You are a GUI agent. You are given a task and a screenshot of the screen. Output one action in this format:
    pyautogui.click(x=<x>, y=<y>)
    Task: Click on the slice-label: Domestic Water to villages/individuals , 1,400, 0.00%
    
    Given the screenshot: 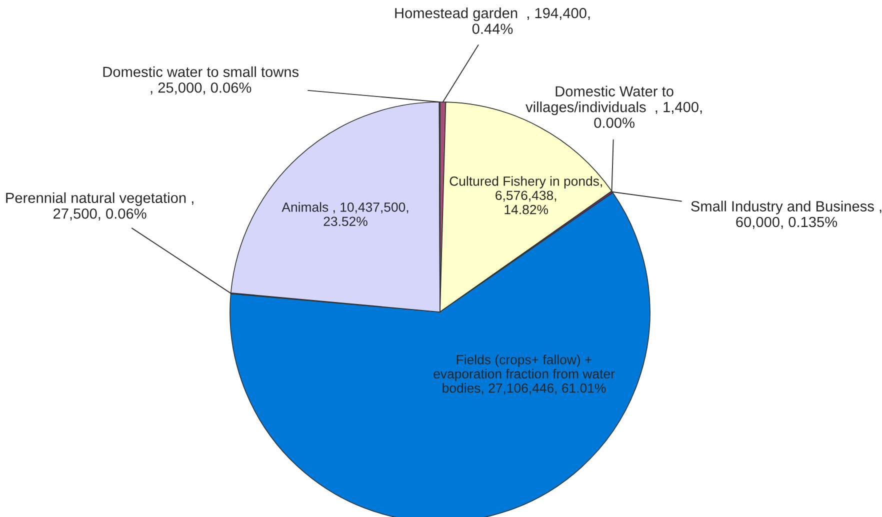 What is the action you would take?
    pyautogui.click(x=614, y=107)
    